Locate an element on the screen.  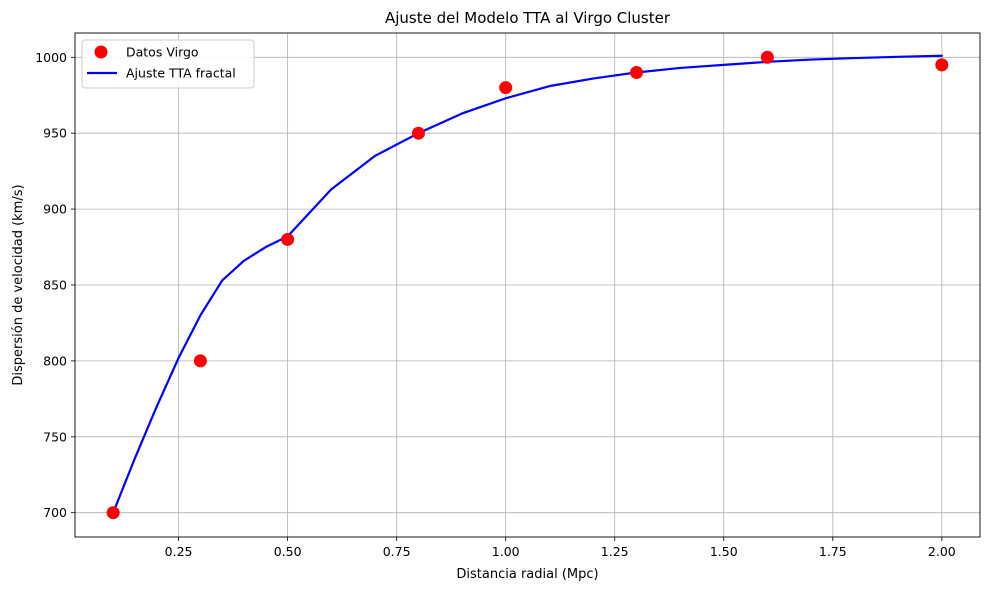
x-axis-label: Distancia radial (Mpc) is located at coordinates (527, 574).